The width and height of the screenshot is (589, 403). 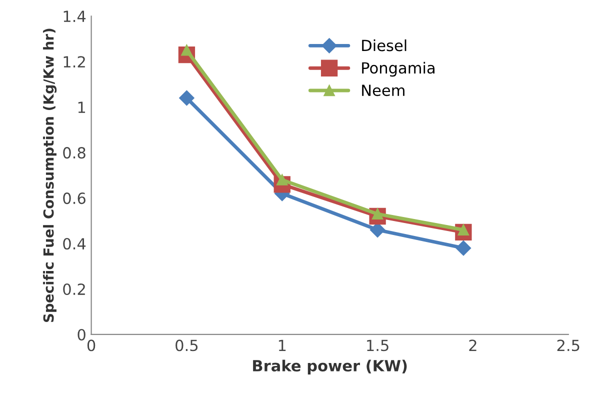 What do you see at coordinates (568, 346) in the screenshot?
I see `x-tick-label: 2.5` at bounding box center [568, 346].